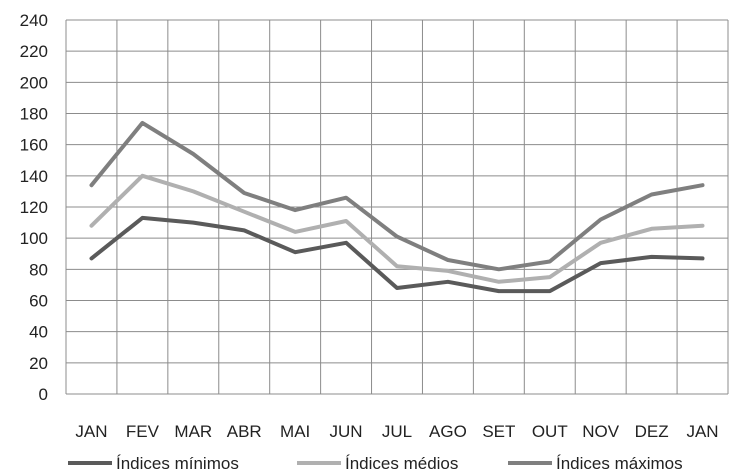 The width and height of the screenshot is (746, 472). What do you see at coordinates (346, 431) in the screenshot?
I see `x-tick-label: JUN` at bounding box center [346, 431].